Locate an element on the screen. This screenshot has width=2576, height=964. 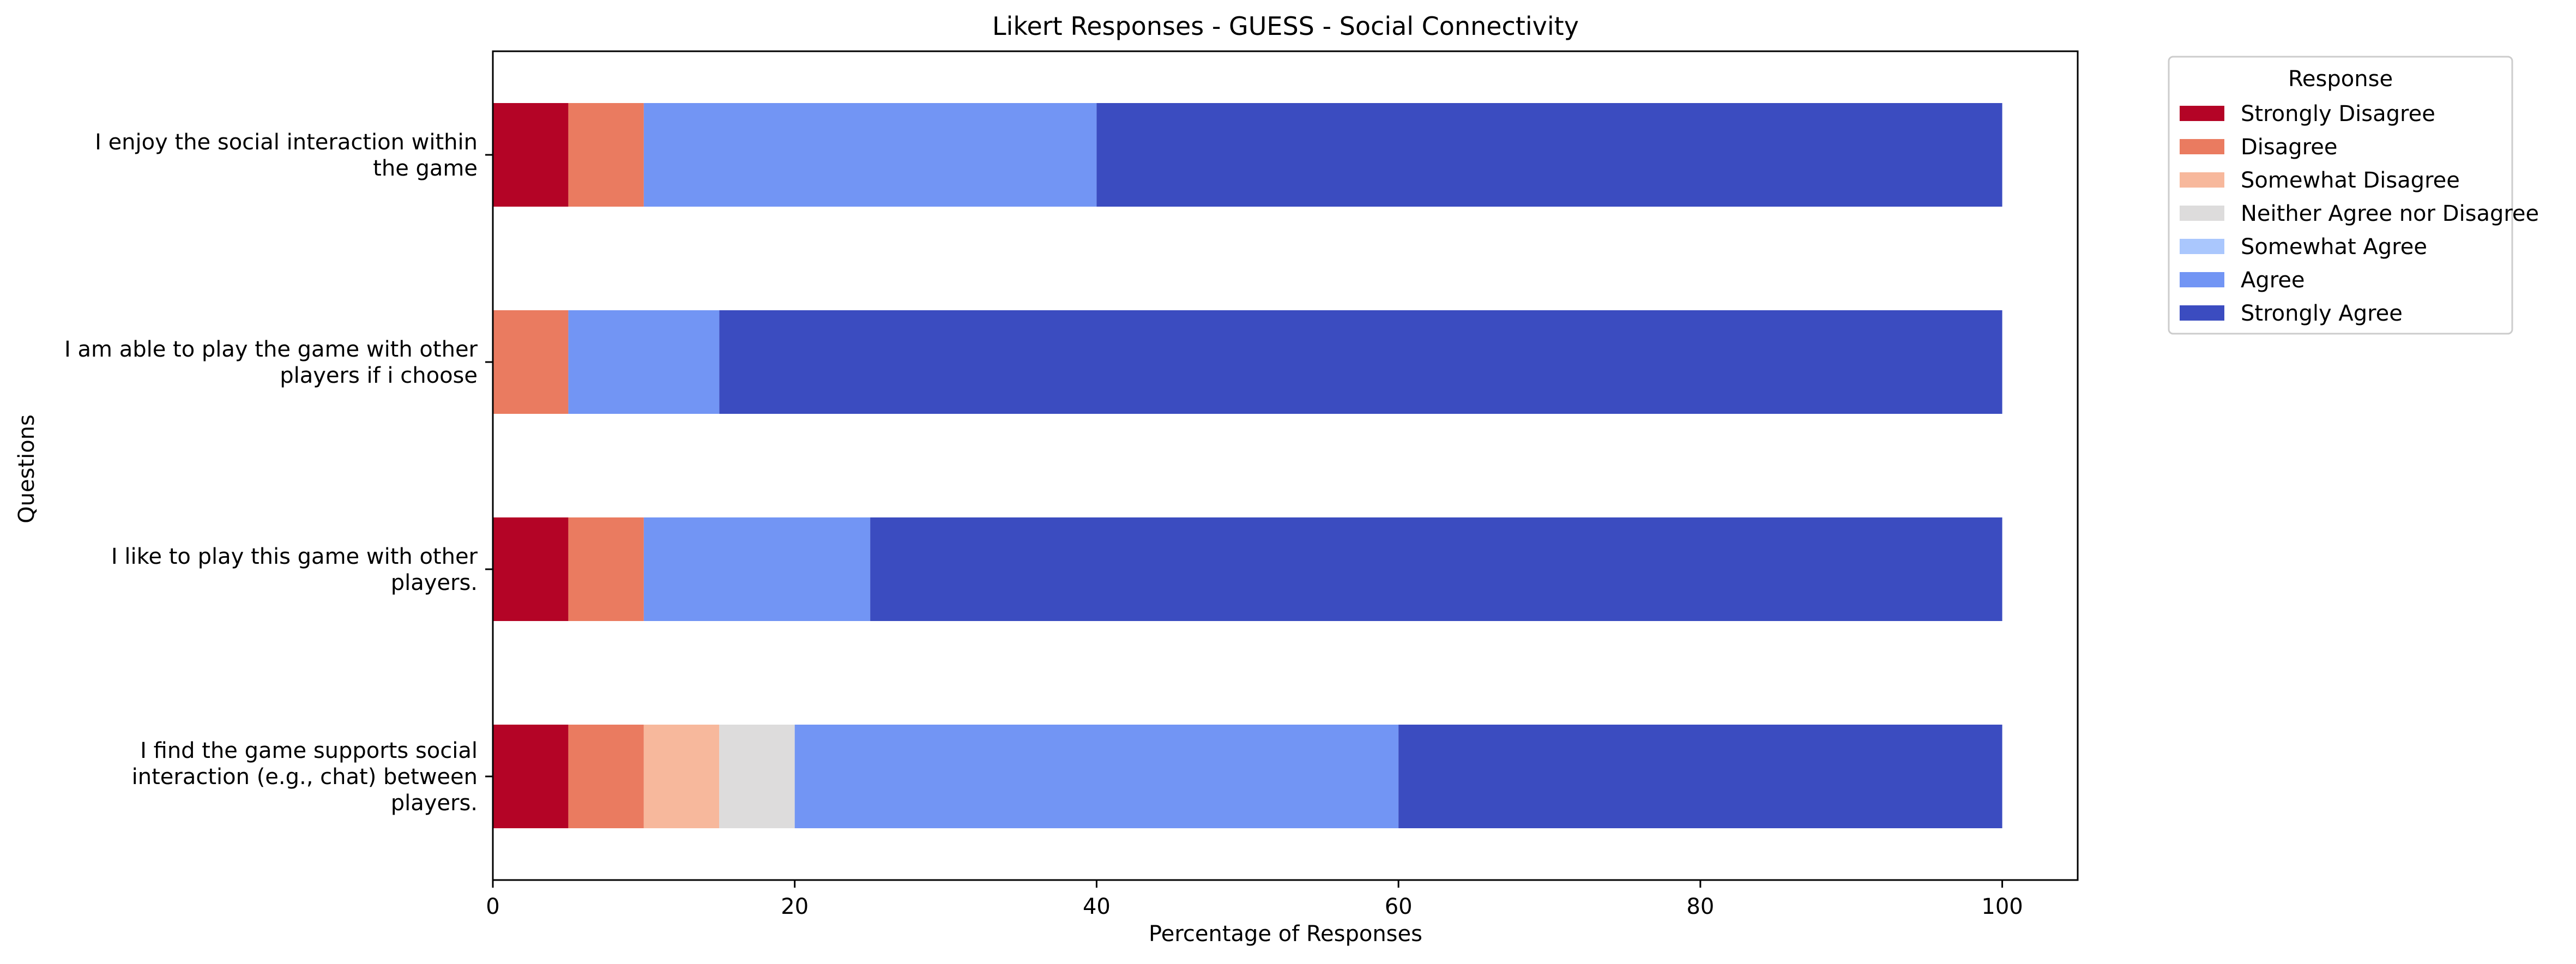
y-tick-label-line: interaction (e.g., chat) between is located at coordinates (305, 777).